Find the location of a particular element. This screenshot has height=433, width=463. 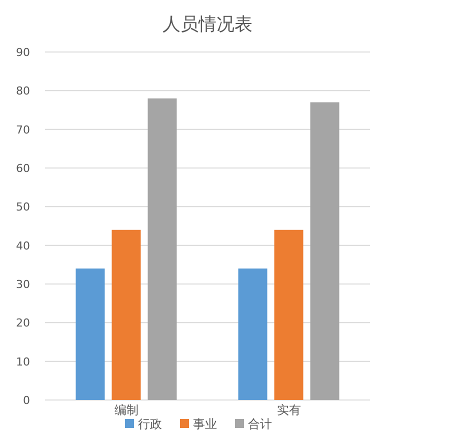

y-tick-label: 20 is located at coordinates (23, 323).